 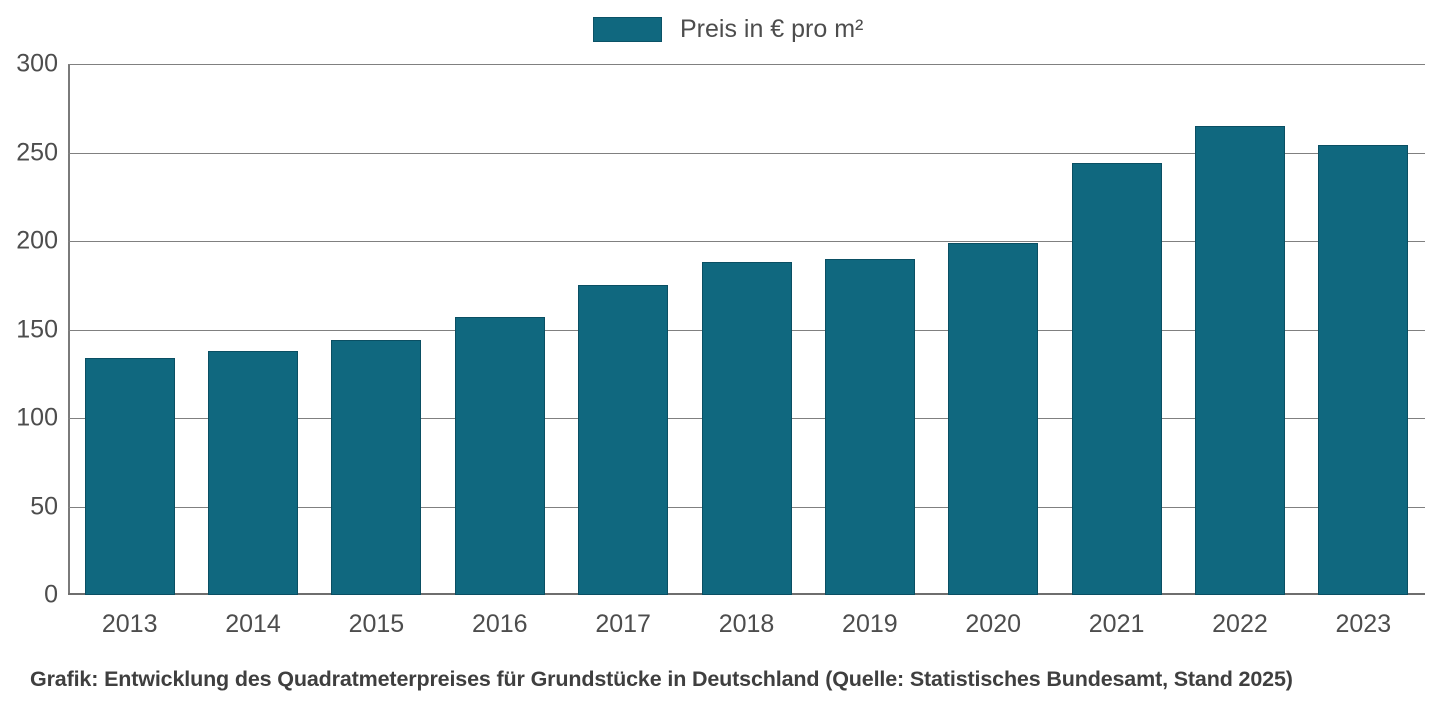 What do you see at coordinates (1116, 379) in the screenshot?
I see `bar-2021` at bounding box center [1116, 379].